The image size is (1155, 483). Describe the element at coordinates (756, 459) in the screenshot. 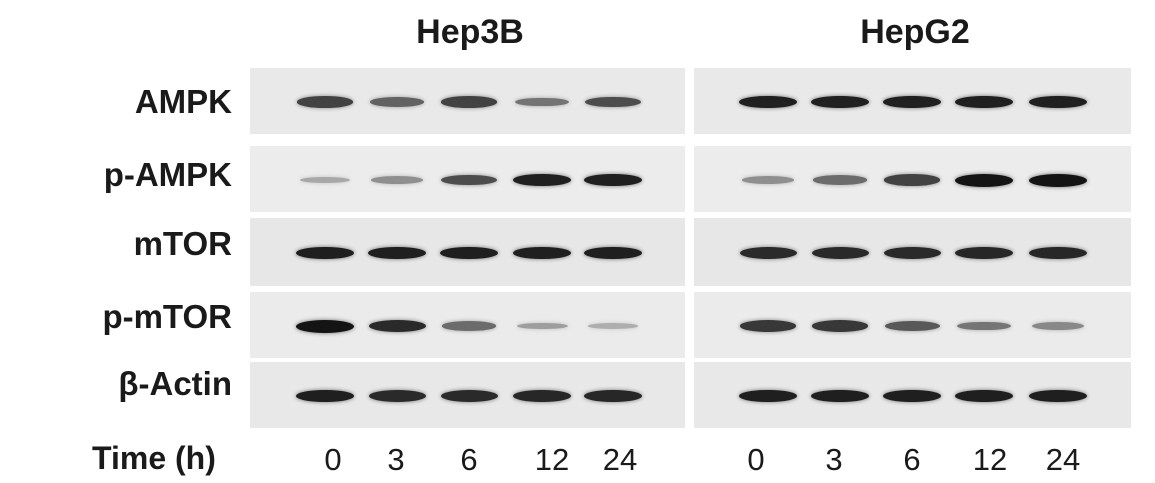

I see `time-tick-hepg2-0: 0` at that location.